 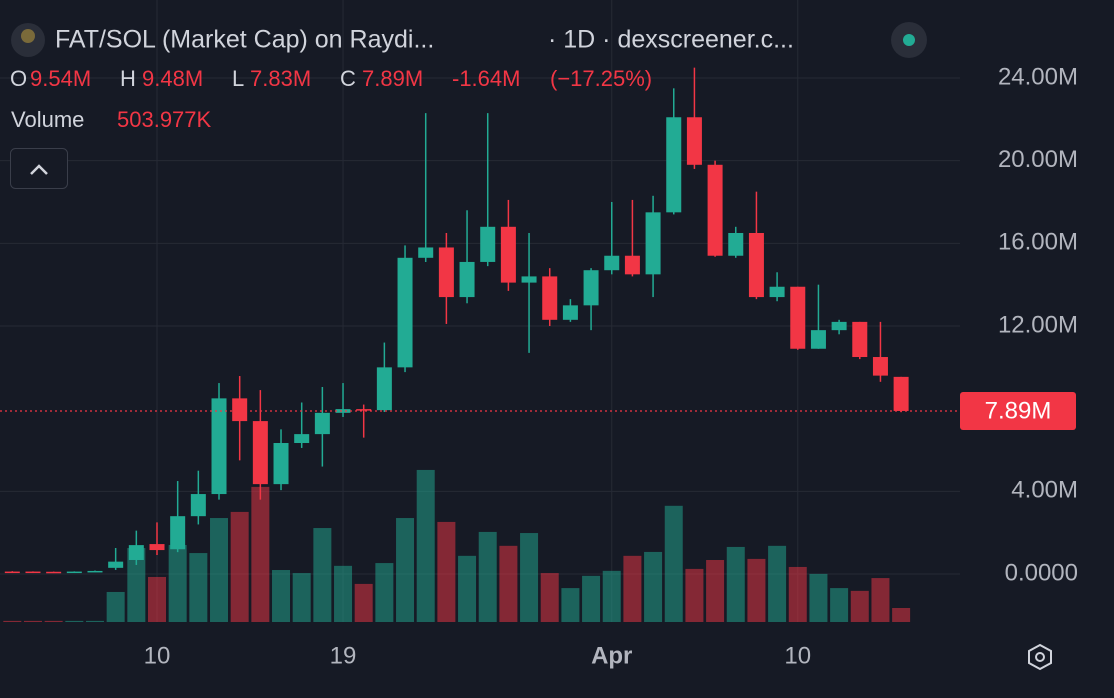 I want to click on token-icon-face, so click(x=28, y=36).